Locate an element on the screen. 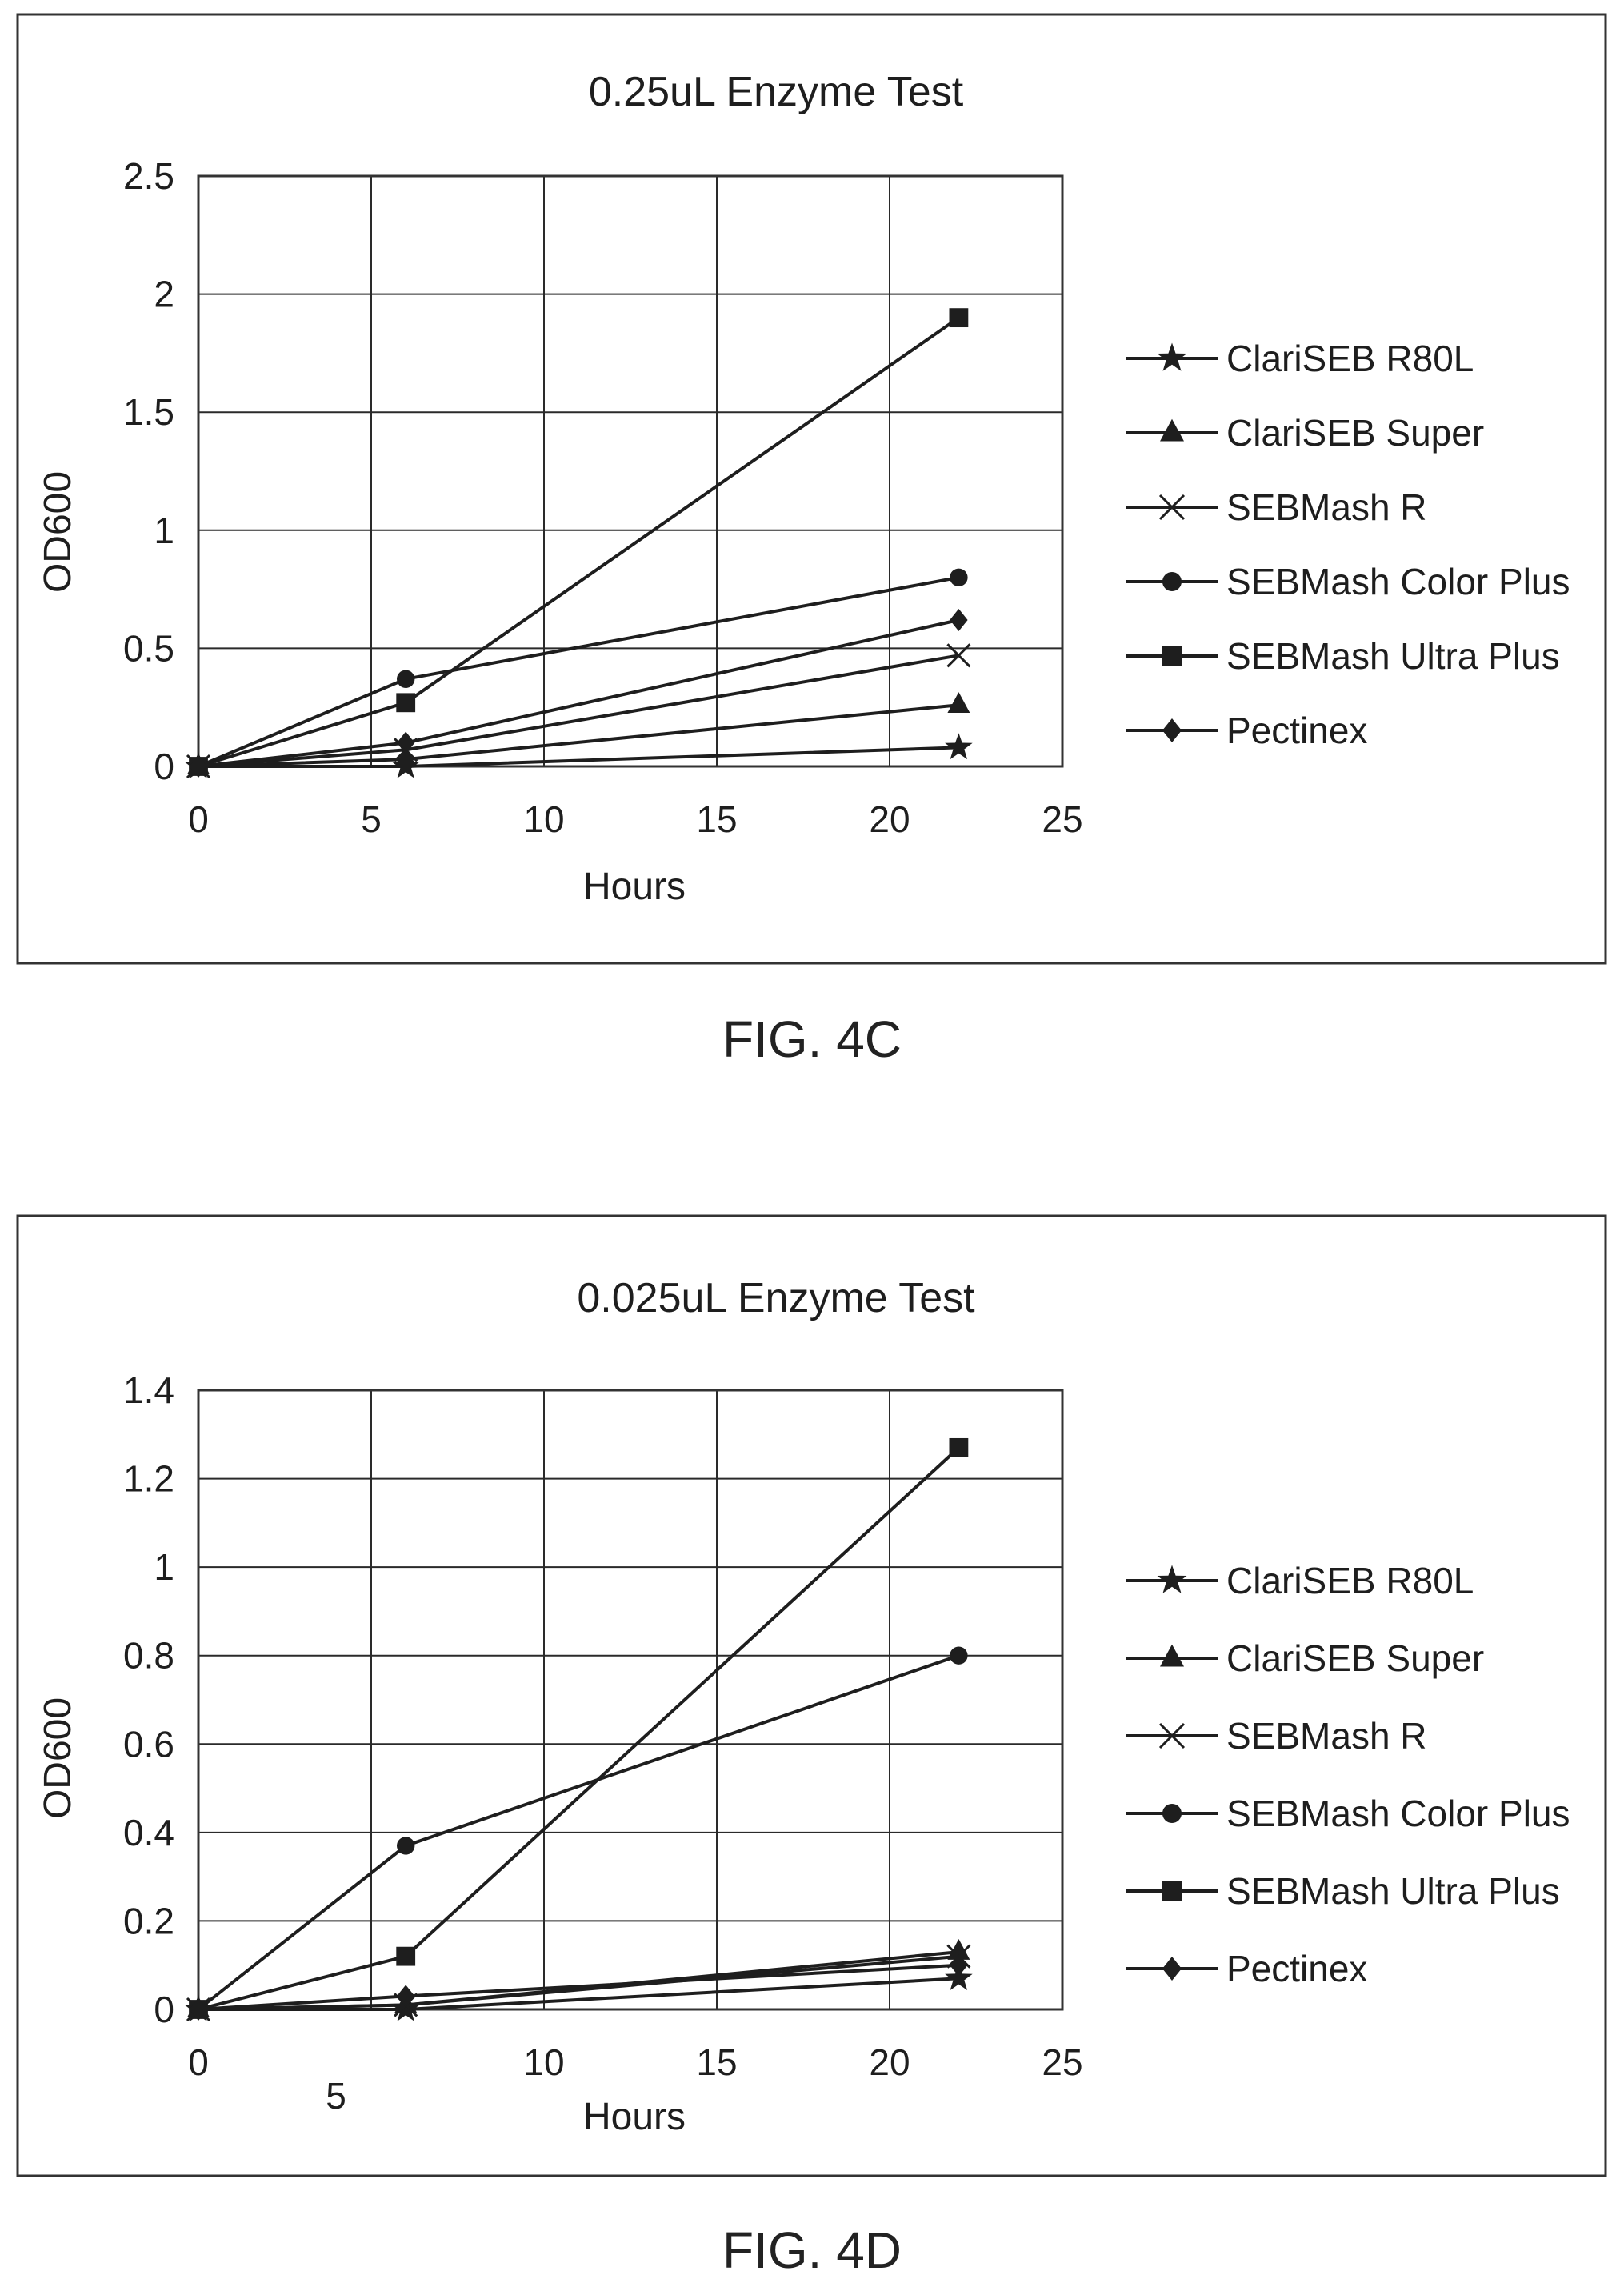 This screenshot has width=1624, height=2291. y-tick-label: 2 is located at coordinates (164, 294).